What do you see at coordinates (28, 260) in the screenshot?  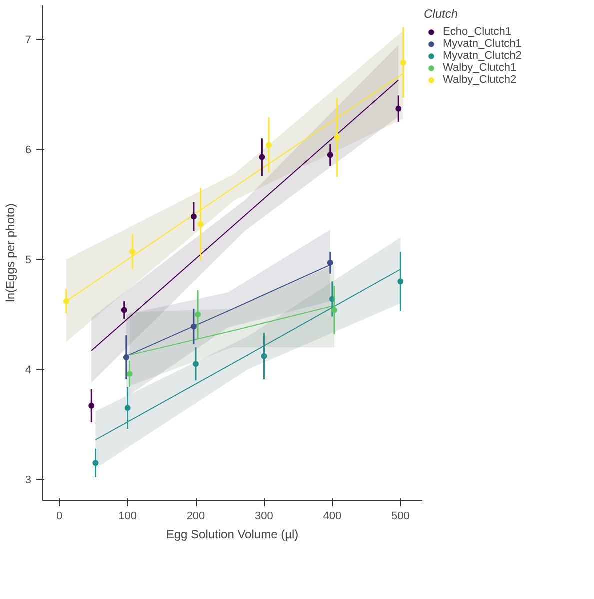 I see `y-tick-label: 5` at bounding box center [28, 260].